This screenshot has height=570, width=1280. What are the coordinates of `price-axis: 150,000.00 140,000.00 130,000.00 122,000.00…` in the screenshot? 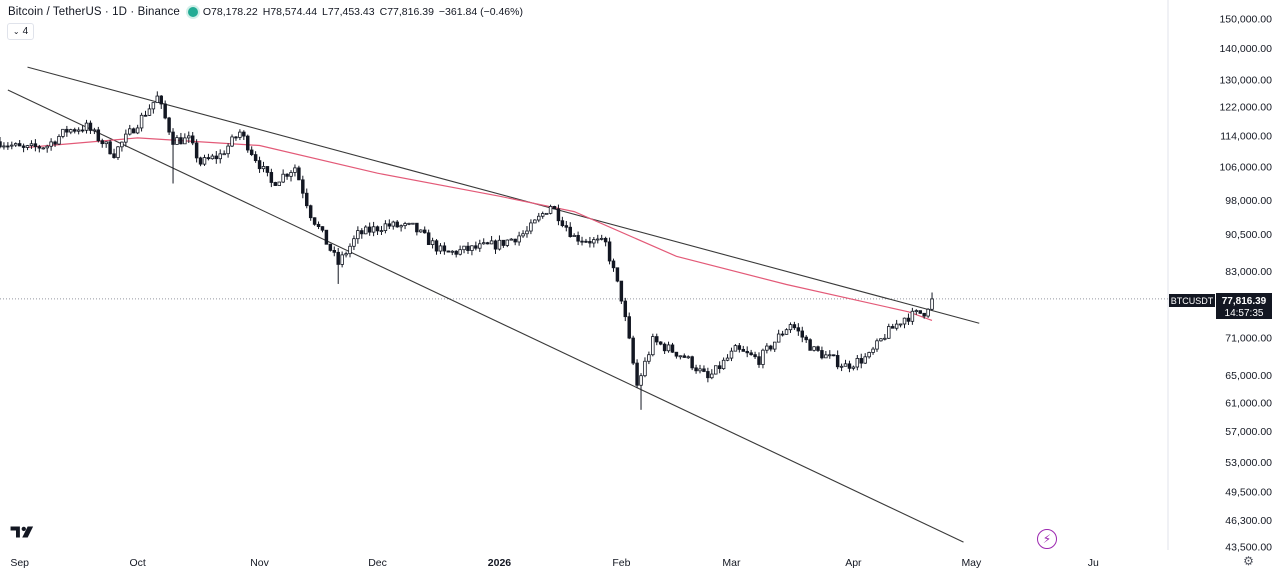 It's located at (1245, 284).